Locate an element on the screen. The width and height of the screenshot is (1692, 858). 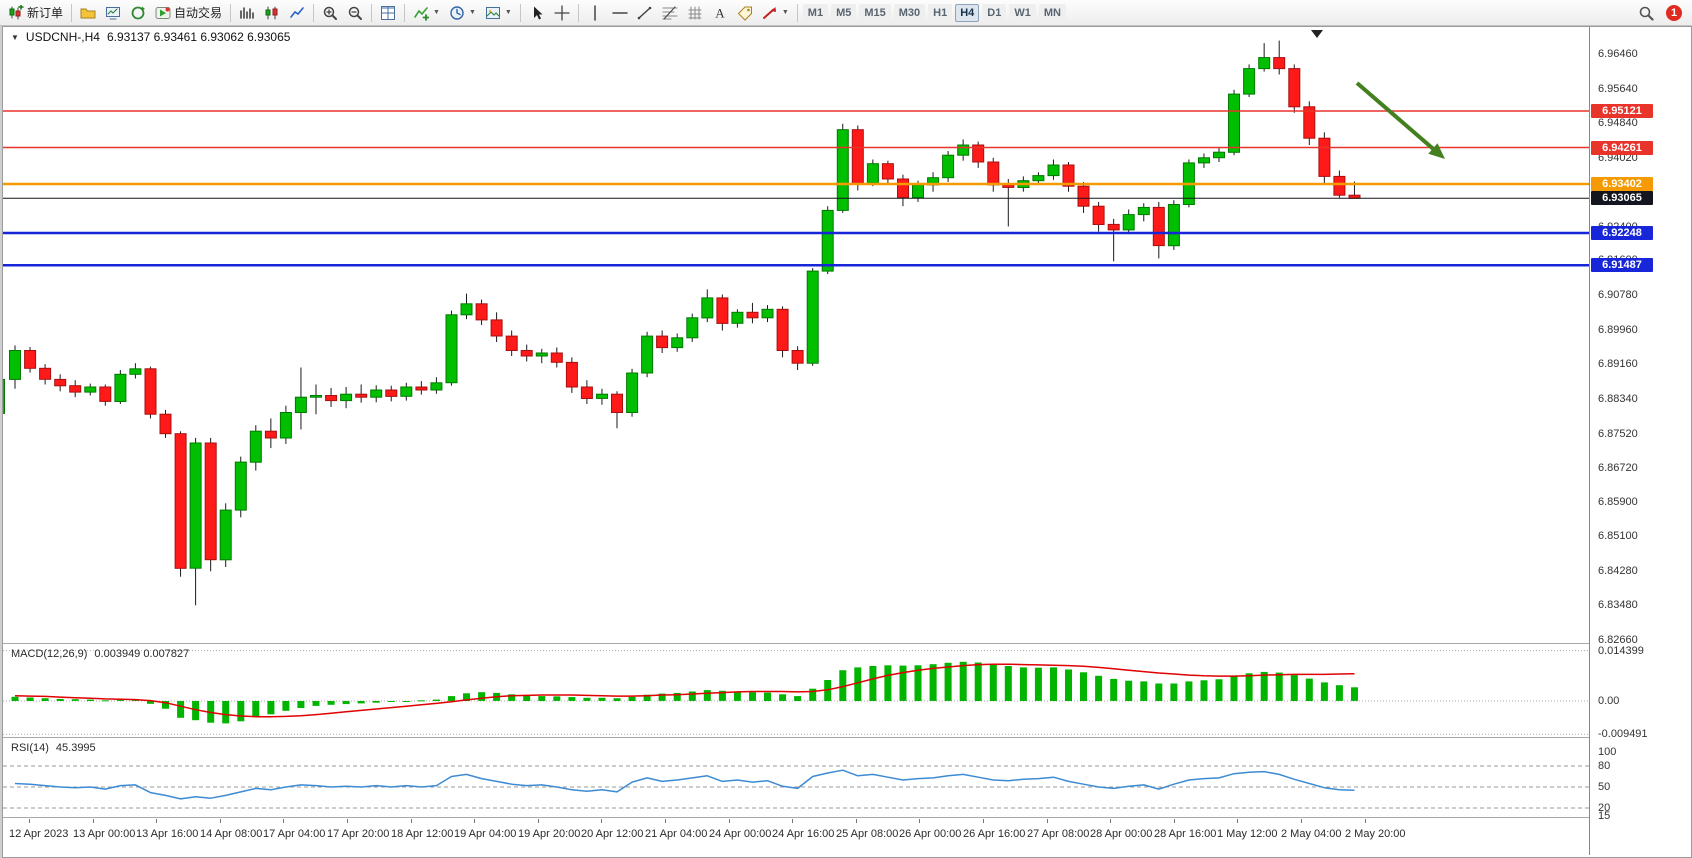
autotrade-button: 自动交易 is located at coordinates (188, 13).